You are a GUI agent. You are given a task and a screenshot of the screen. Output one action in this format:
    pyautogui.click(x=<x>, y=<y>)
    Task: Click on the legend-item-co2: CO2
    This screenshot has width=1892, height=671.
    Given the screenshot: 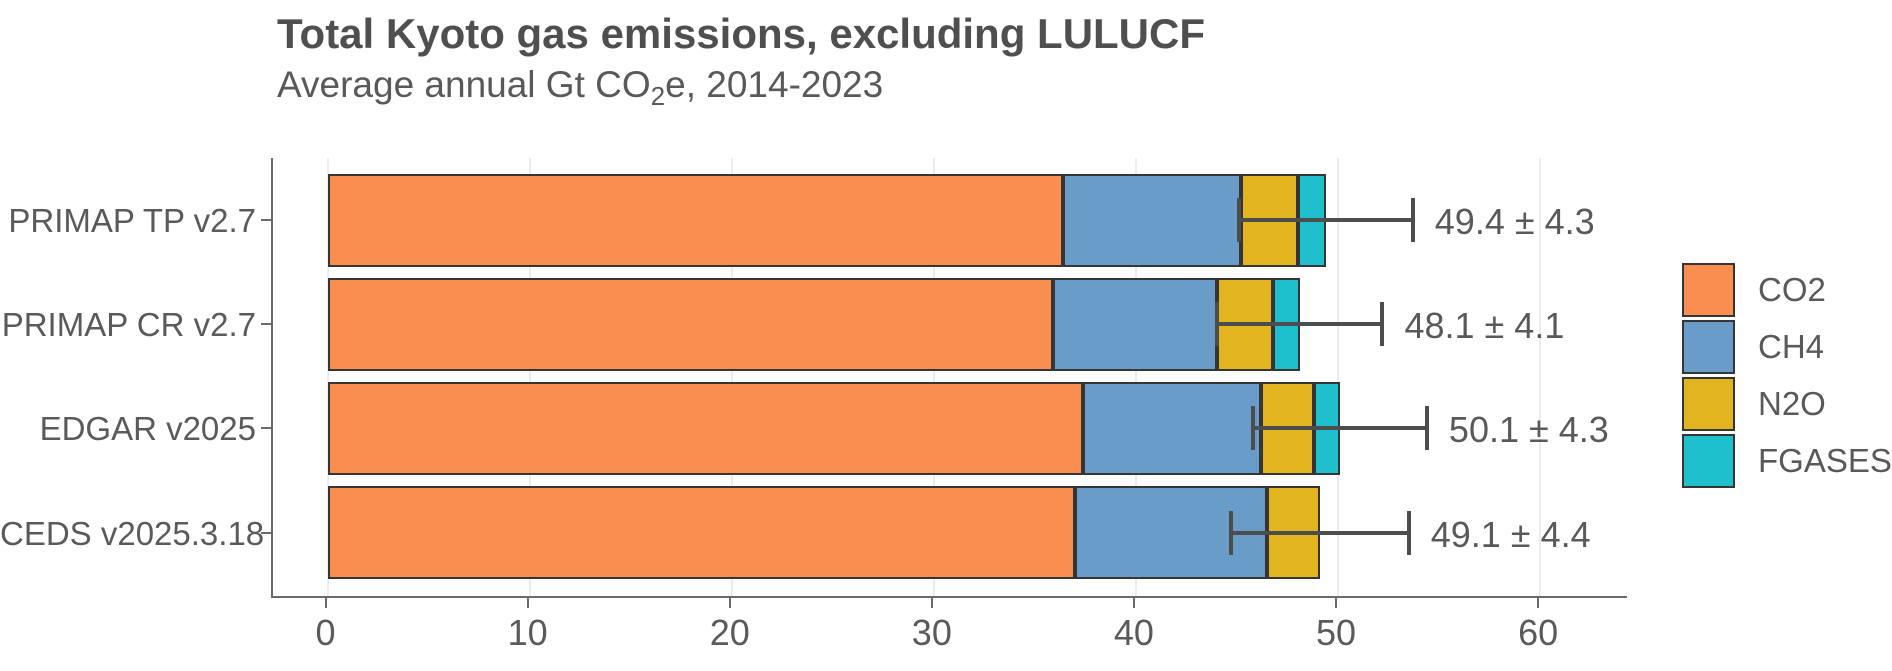 What is the action you would take?
    pyautogui.click(x=1787, y=290)
    